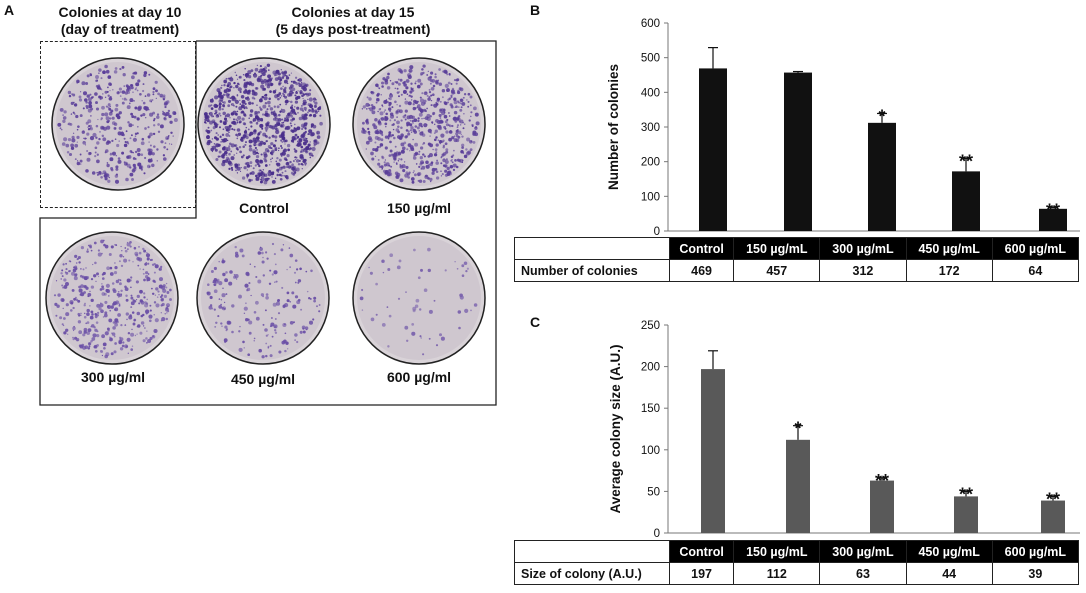  I want to click on table-b-cell-3: 172, so click(949, 270).